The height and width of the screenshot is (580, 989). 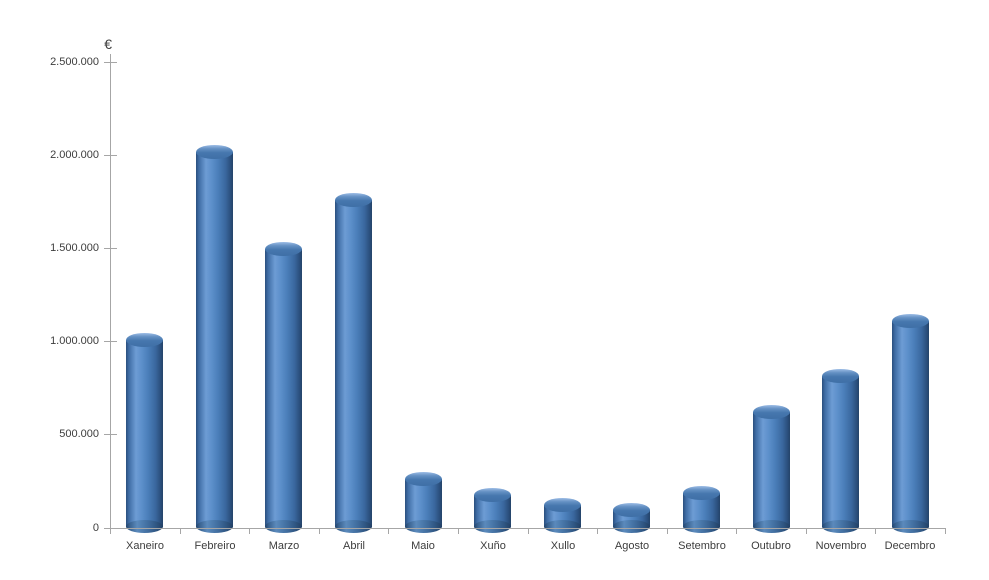 I want to click on y-tick-label: 2.500.000, so click(x=74, y=62).